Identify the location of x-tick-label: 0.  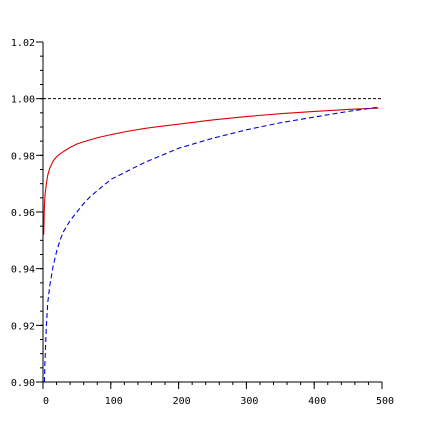
(46, 401).